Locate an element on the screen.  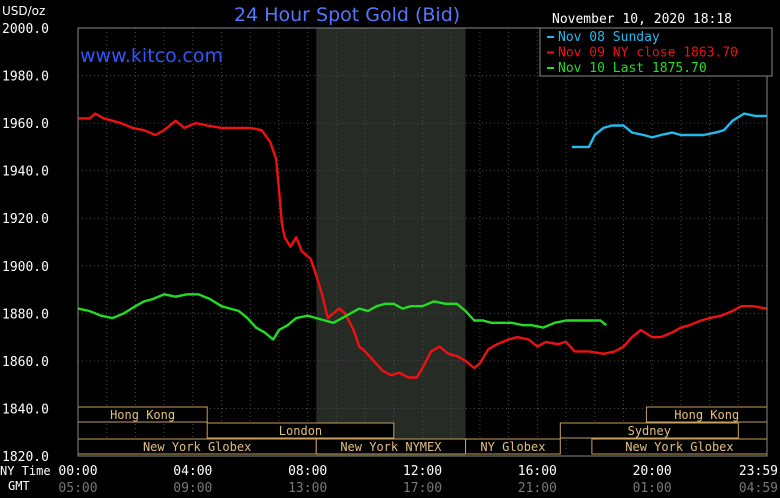
chart-title: 24 Hour Spot Gold (Bid) is located at coordinates (347, 15).